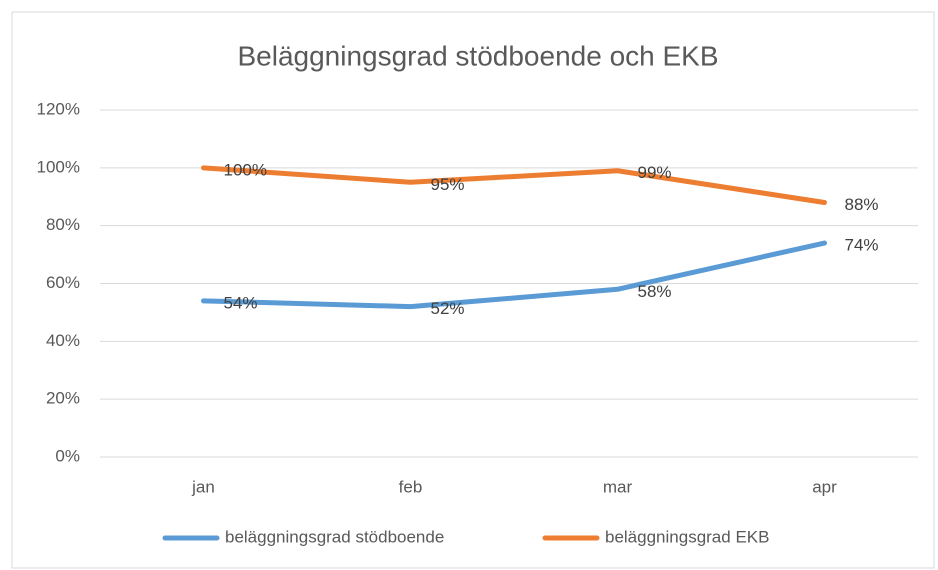 The height and width of the screenshot is (570, 938). What do you see at coordinates (63, 224) in the screenshot?
I see `y-tick-label: 80%` at bounding box center [63, 224].